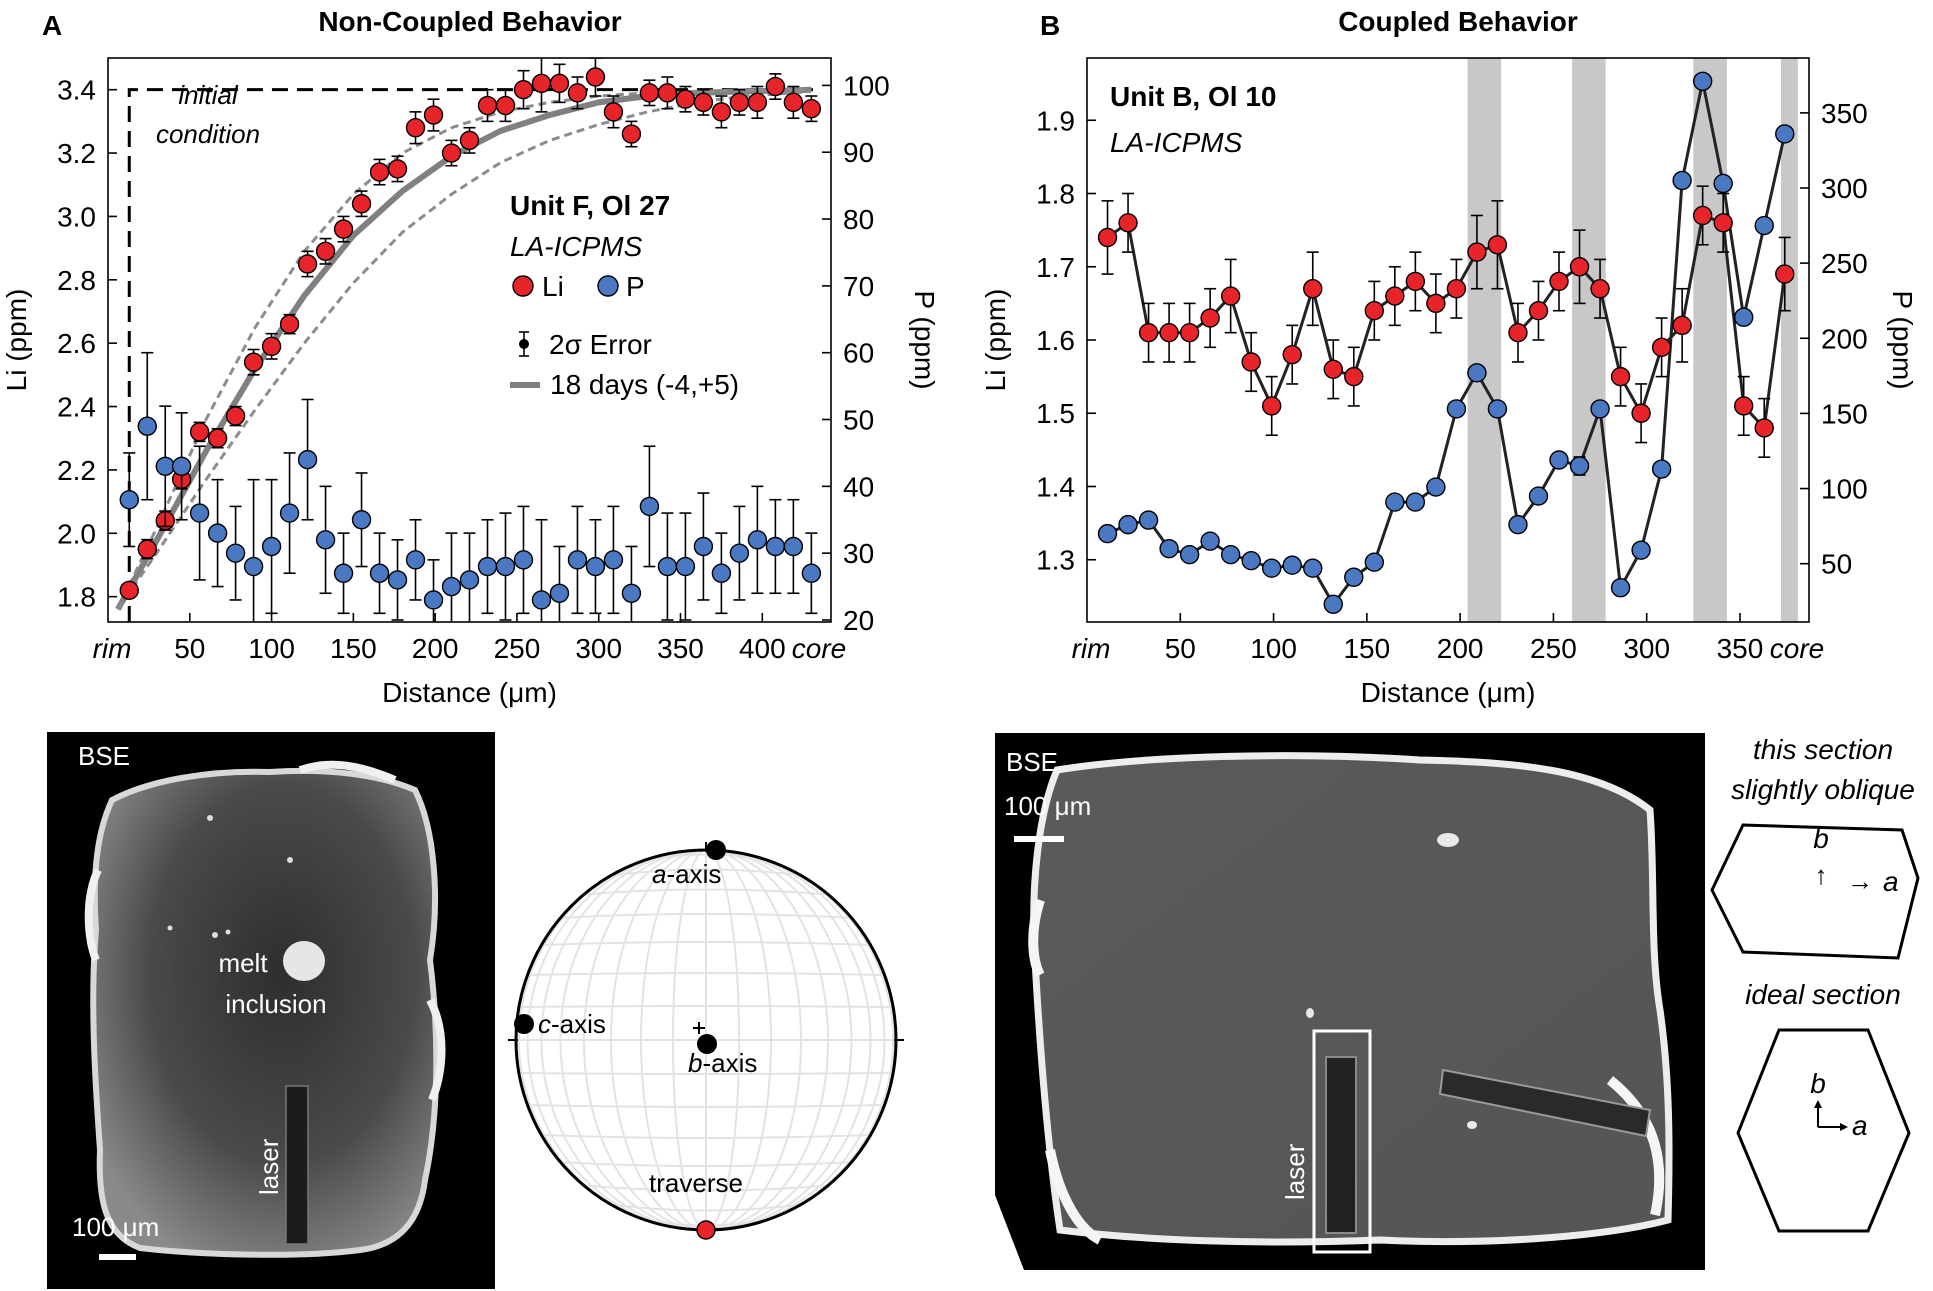  What do you see at coordinates (1446, 343) in the screenshot?
I see `chart-b-p-line` at bounding box center [1446, 343].